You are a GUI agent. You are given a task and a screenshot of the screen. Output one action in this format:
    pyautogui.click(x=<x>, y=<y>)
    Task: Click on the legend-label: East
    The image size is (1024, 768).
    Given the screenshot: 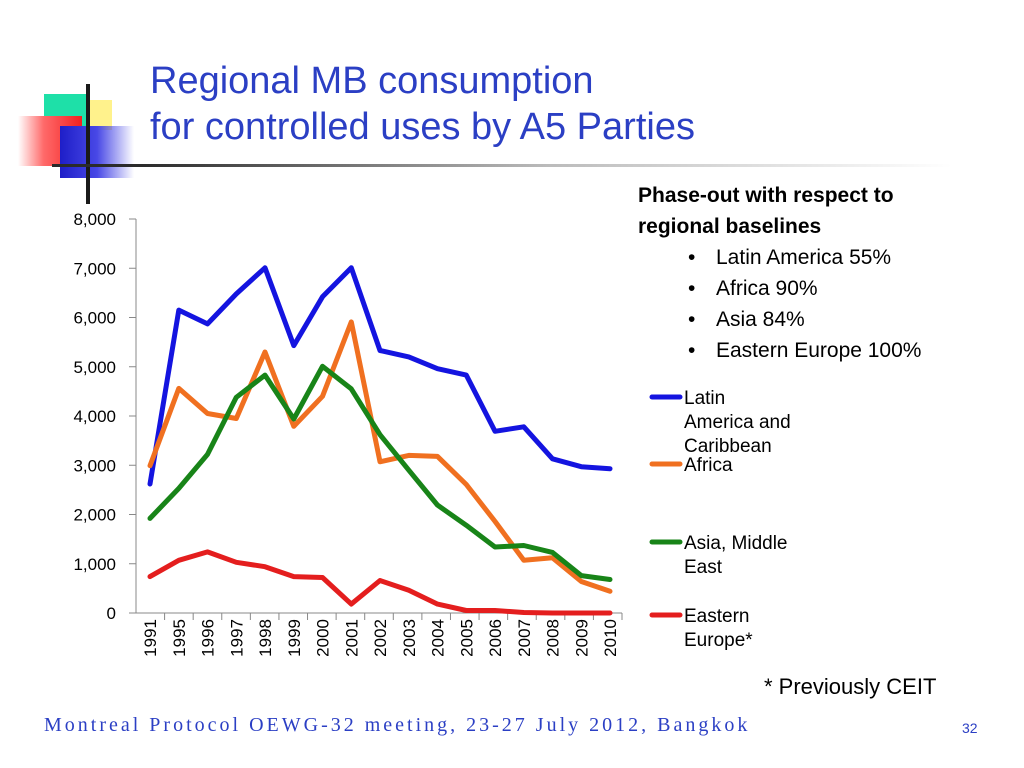 What is the action you would take?
    pyautogui.click(x=703, y=567)
    